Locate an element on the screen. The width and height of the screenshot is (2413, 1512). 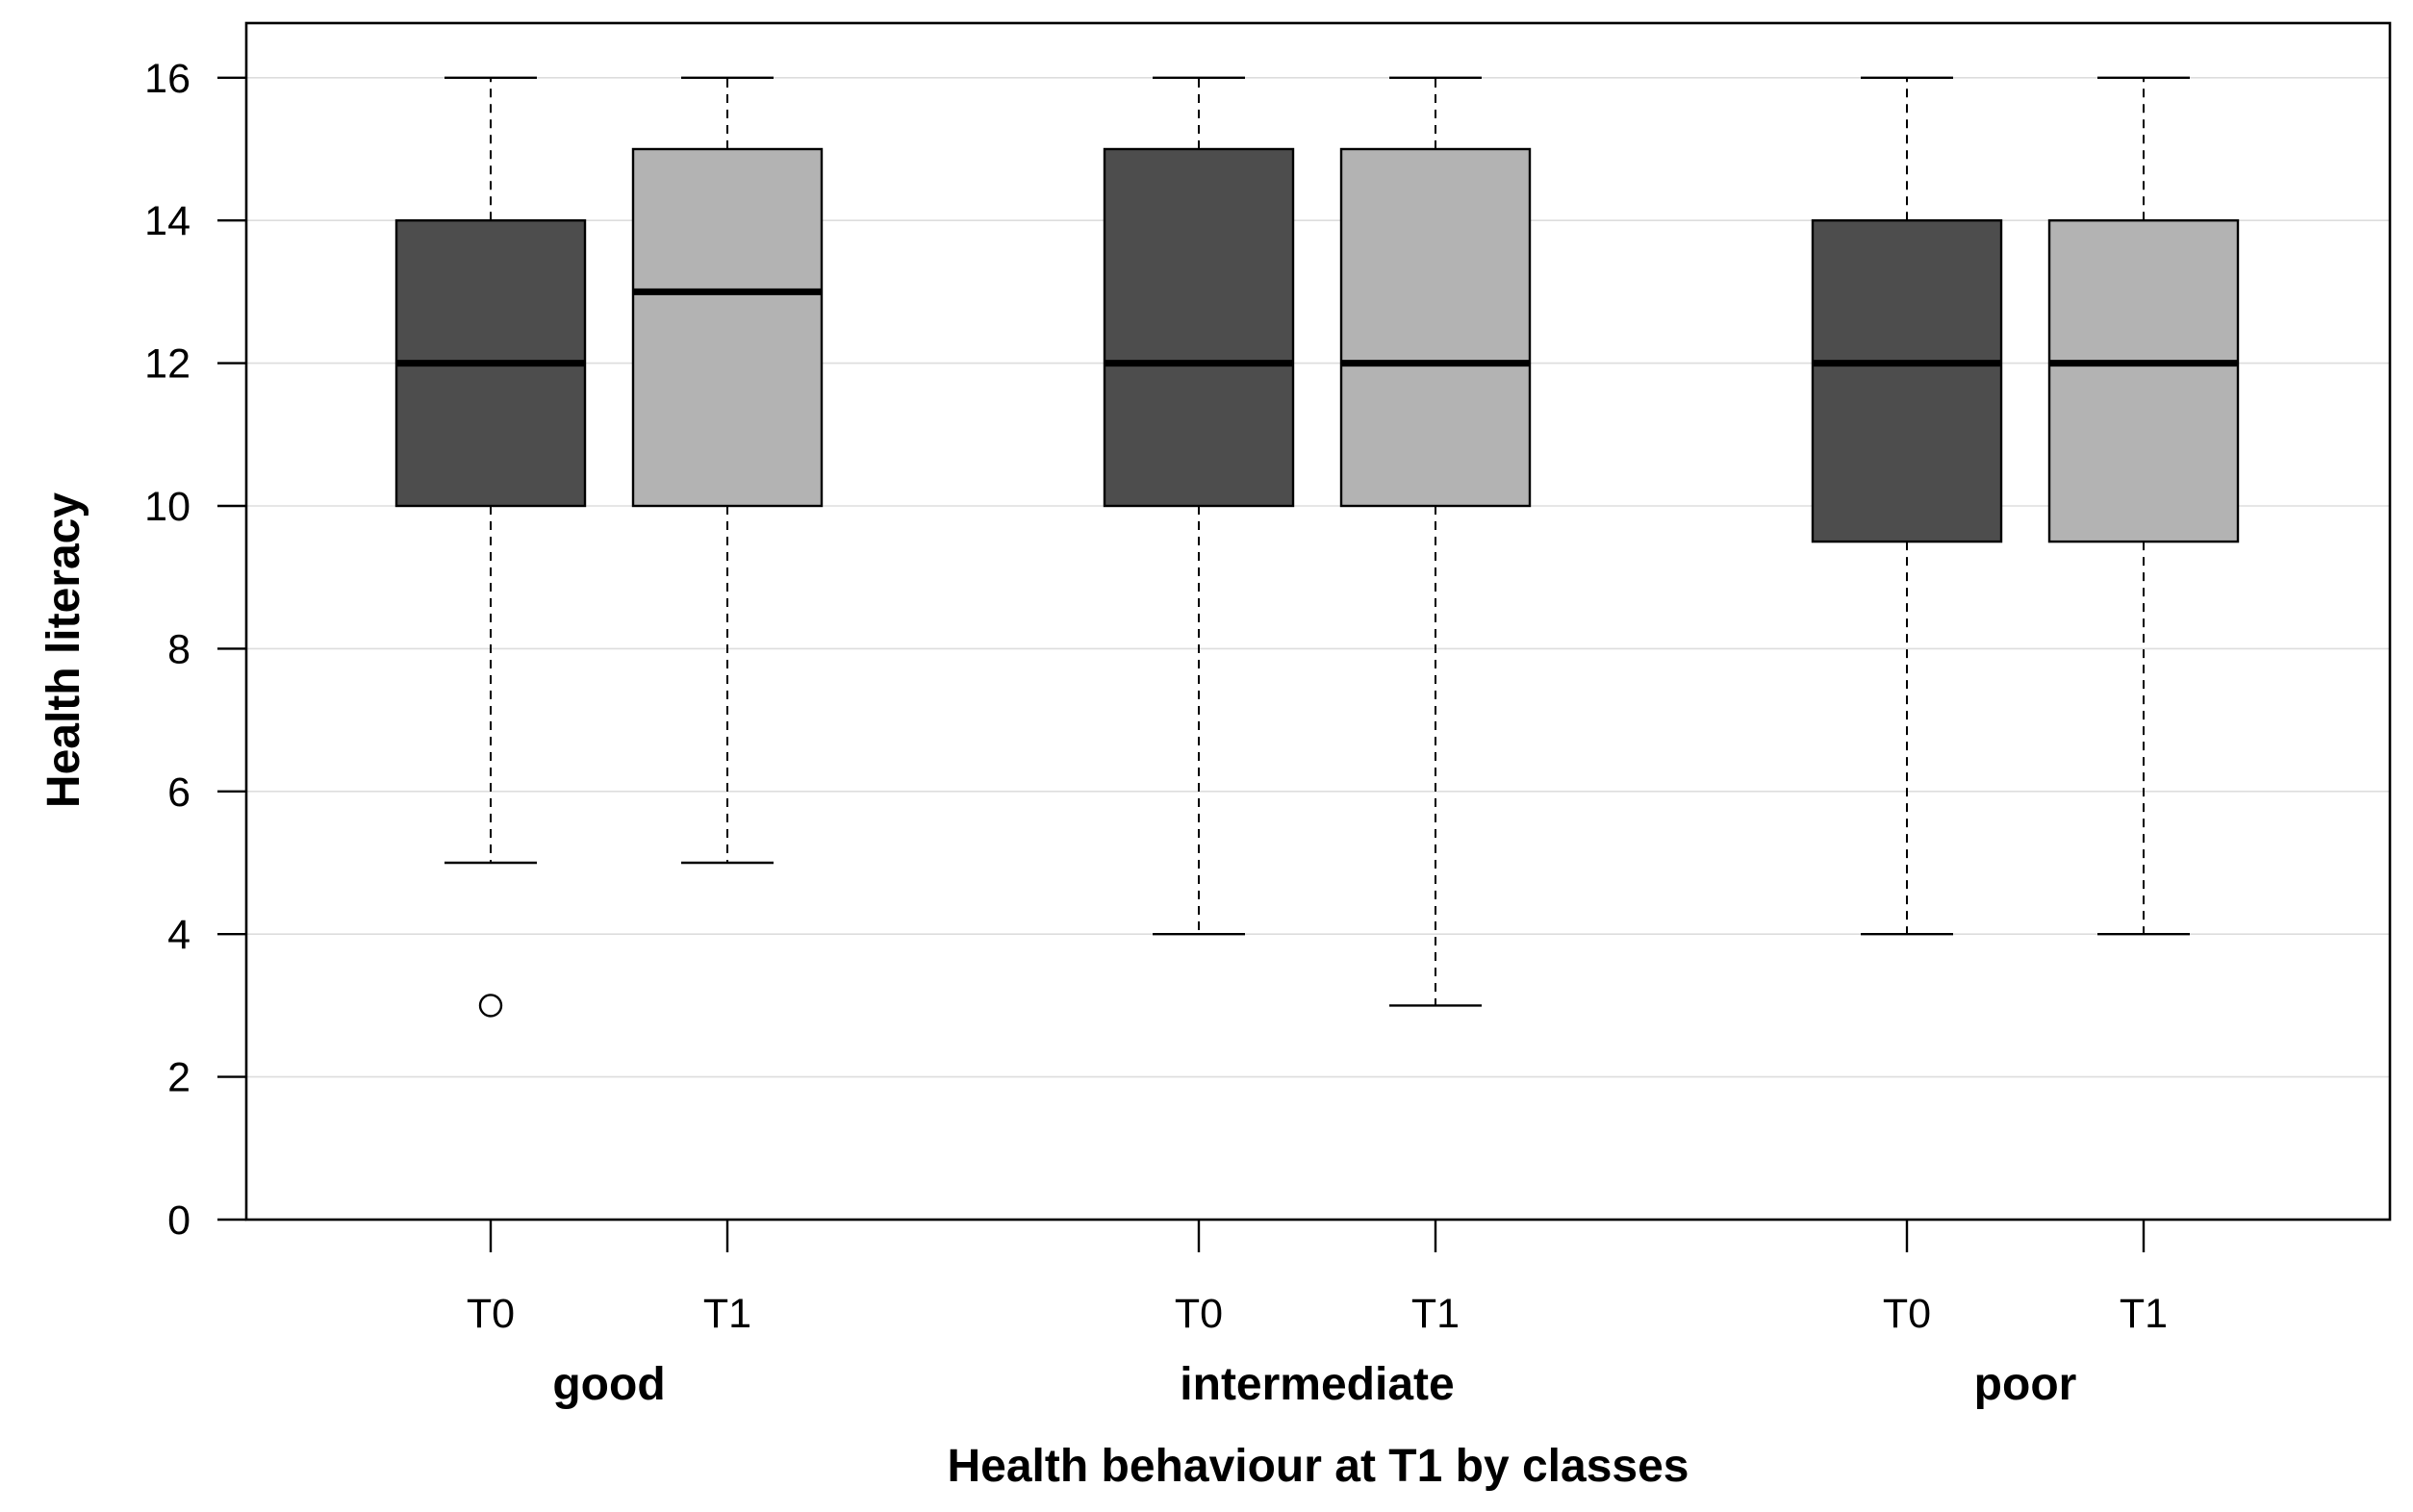
x-tick-label-intermediate-t0: T0 is located at coordinates (1199, 1314).